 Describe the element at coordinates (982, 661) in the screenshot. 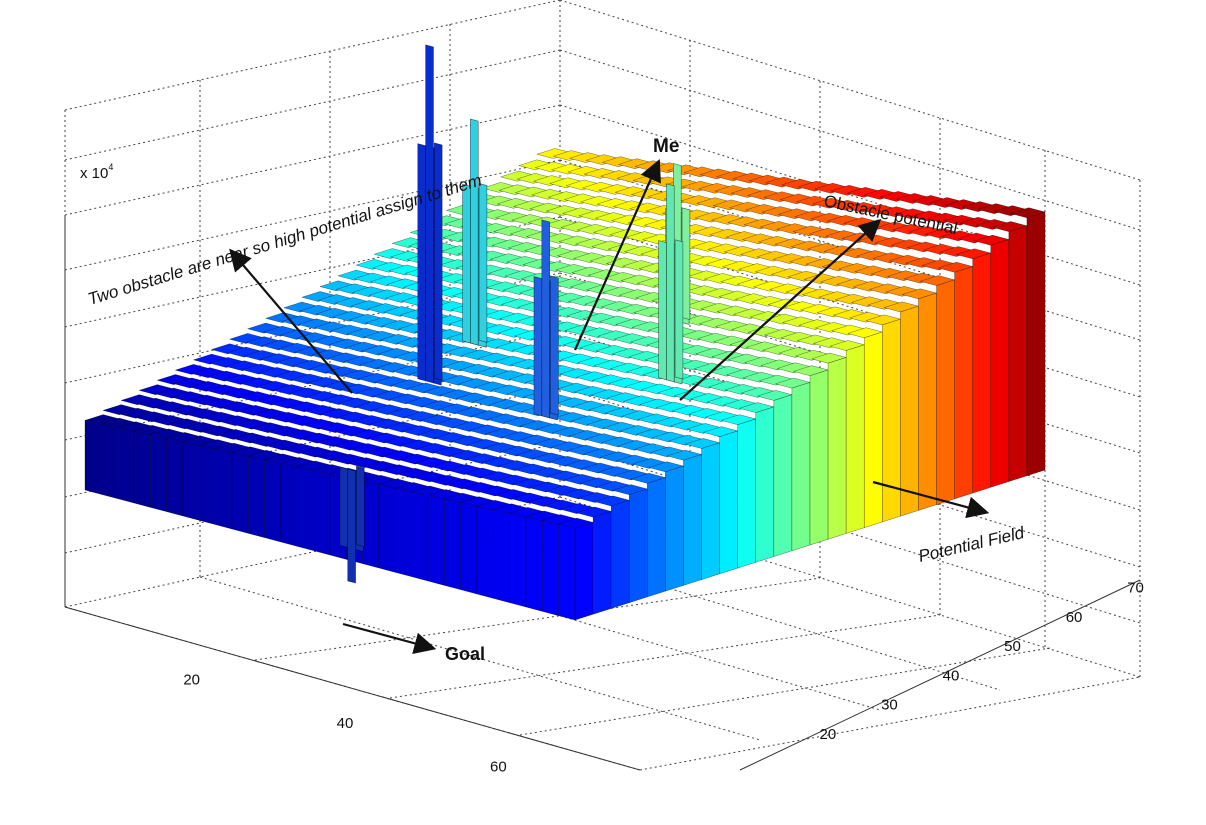

I see `y-axis-ticks: 20 30 40 50 60 70` at that location.